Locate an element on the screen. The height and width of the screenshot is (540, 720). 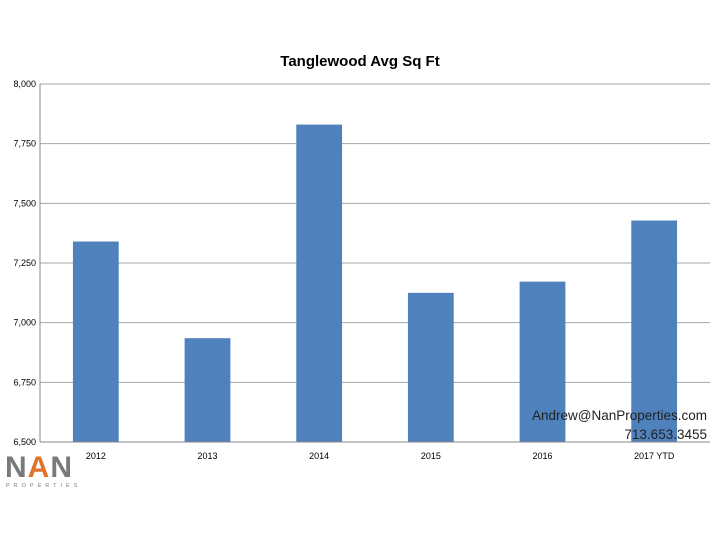
x-tick-label: 2015 is located at coordinates (431, 456).